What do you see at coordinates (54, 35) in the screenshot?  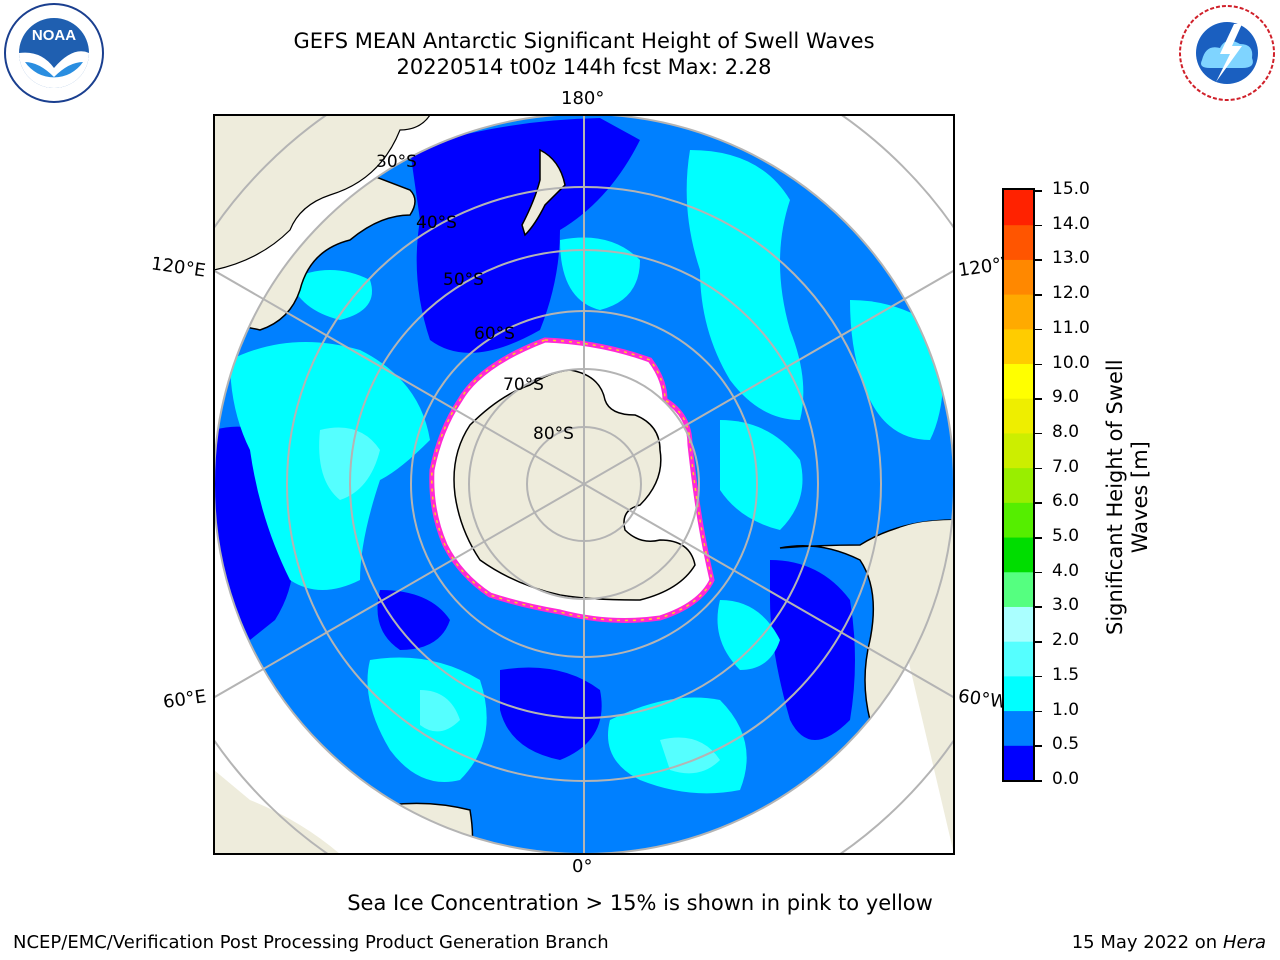 I see `svg-text: NOAA` at bounding box center [54, 35].